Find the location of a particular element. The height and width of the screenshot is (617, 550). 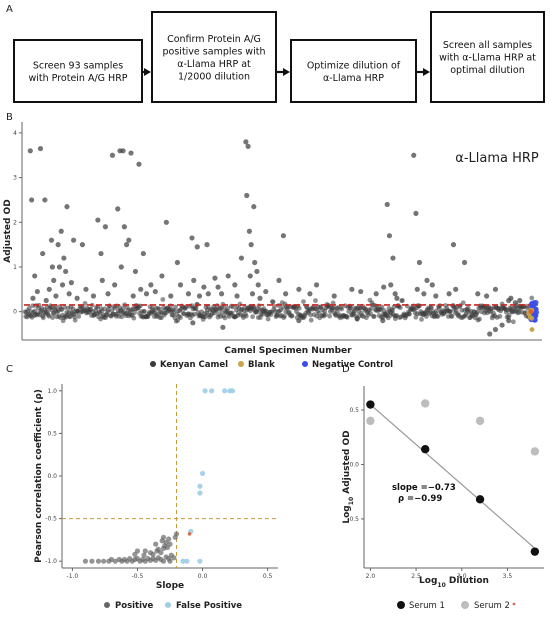

y-tick-label: 0.5 is located at coordinates (52, 433).